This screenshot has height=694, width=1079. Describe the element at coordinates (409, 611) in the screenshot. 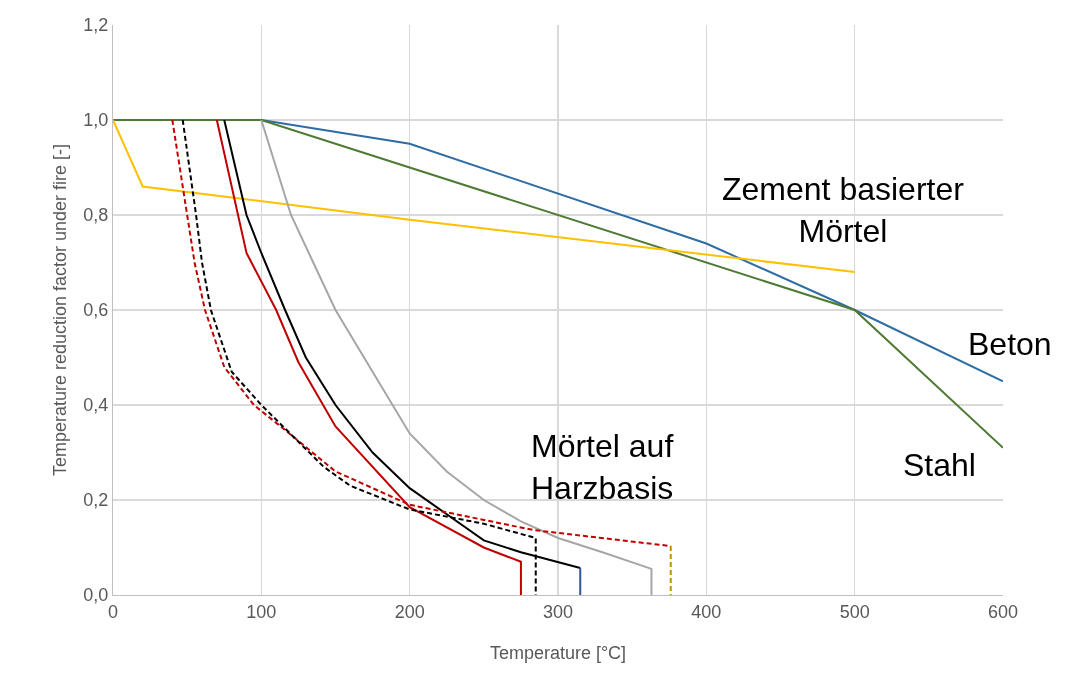

I see `x-tick-label: 200` at that location.